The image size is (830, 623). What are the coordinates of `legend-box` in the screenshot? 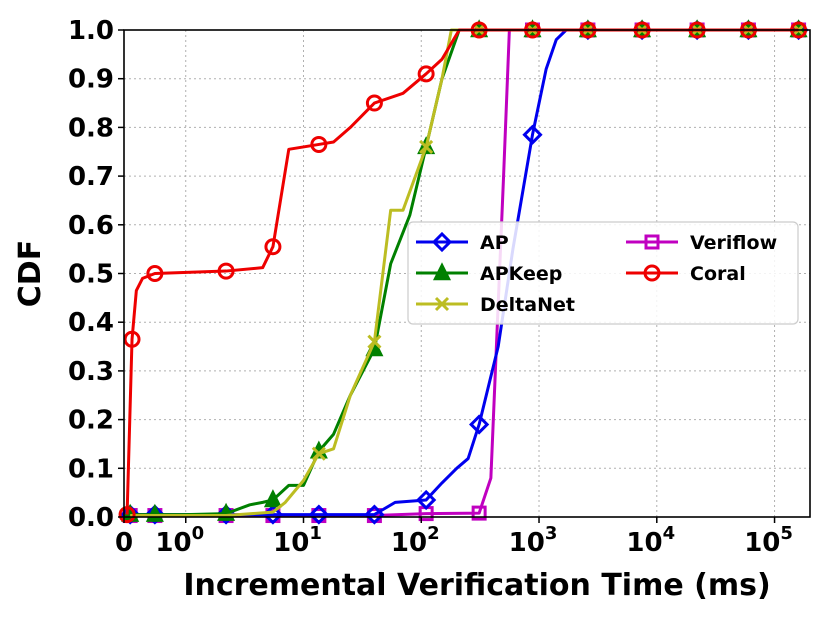 It's located at (603, 273).